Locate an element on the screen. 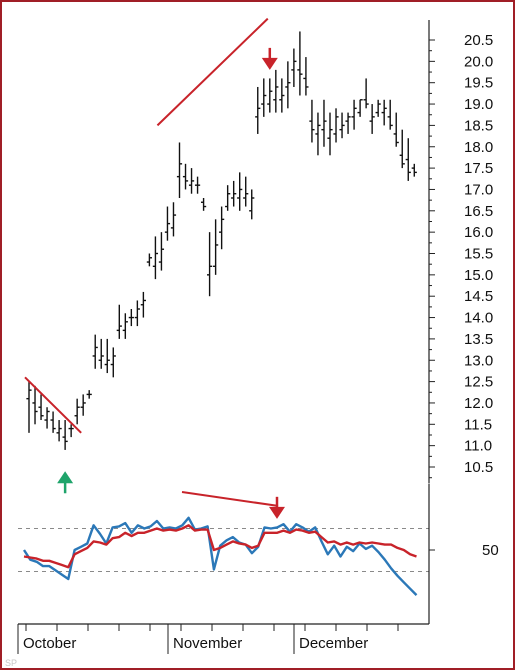 This screenshot has width=515, height=672. oscillator-down-arrow-head is located at coordinates (277, 512).